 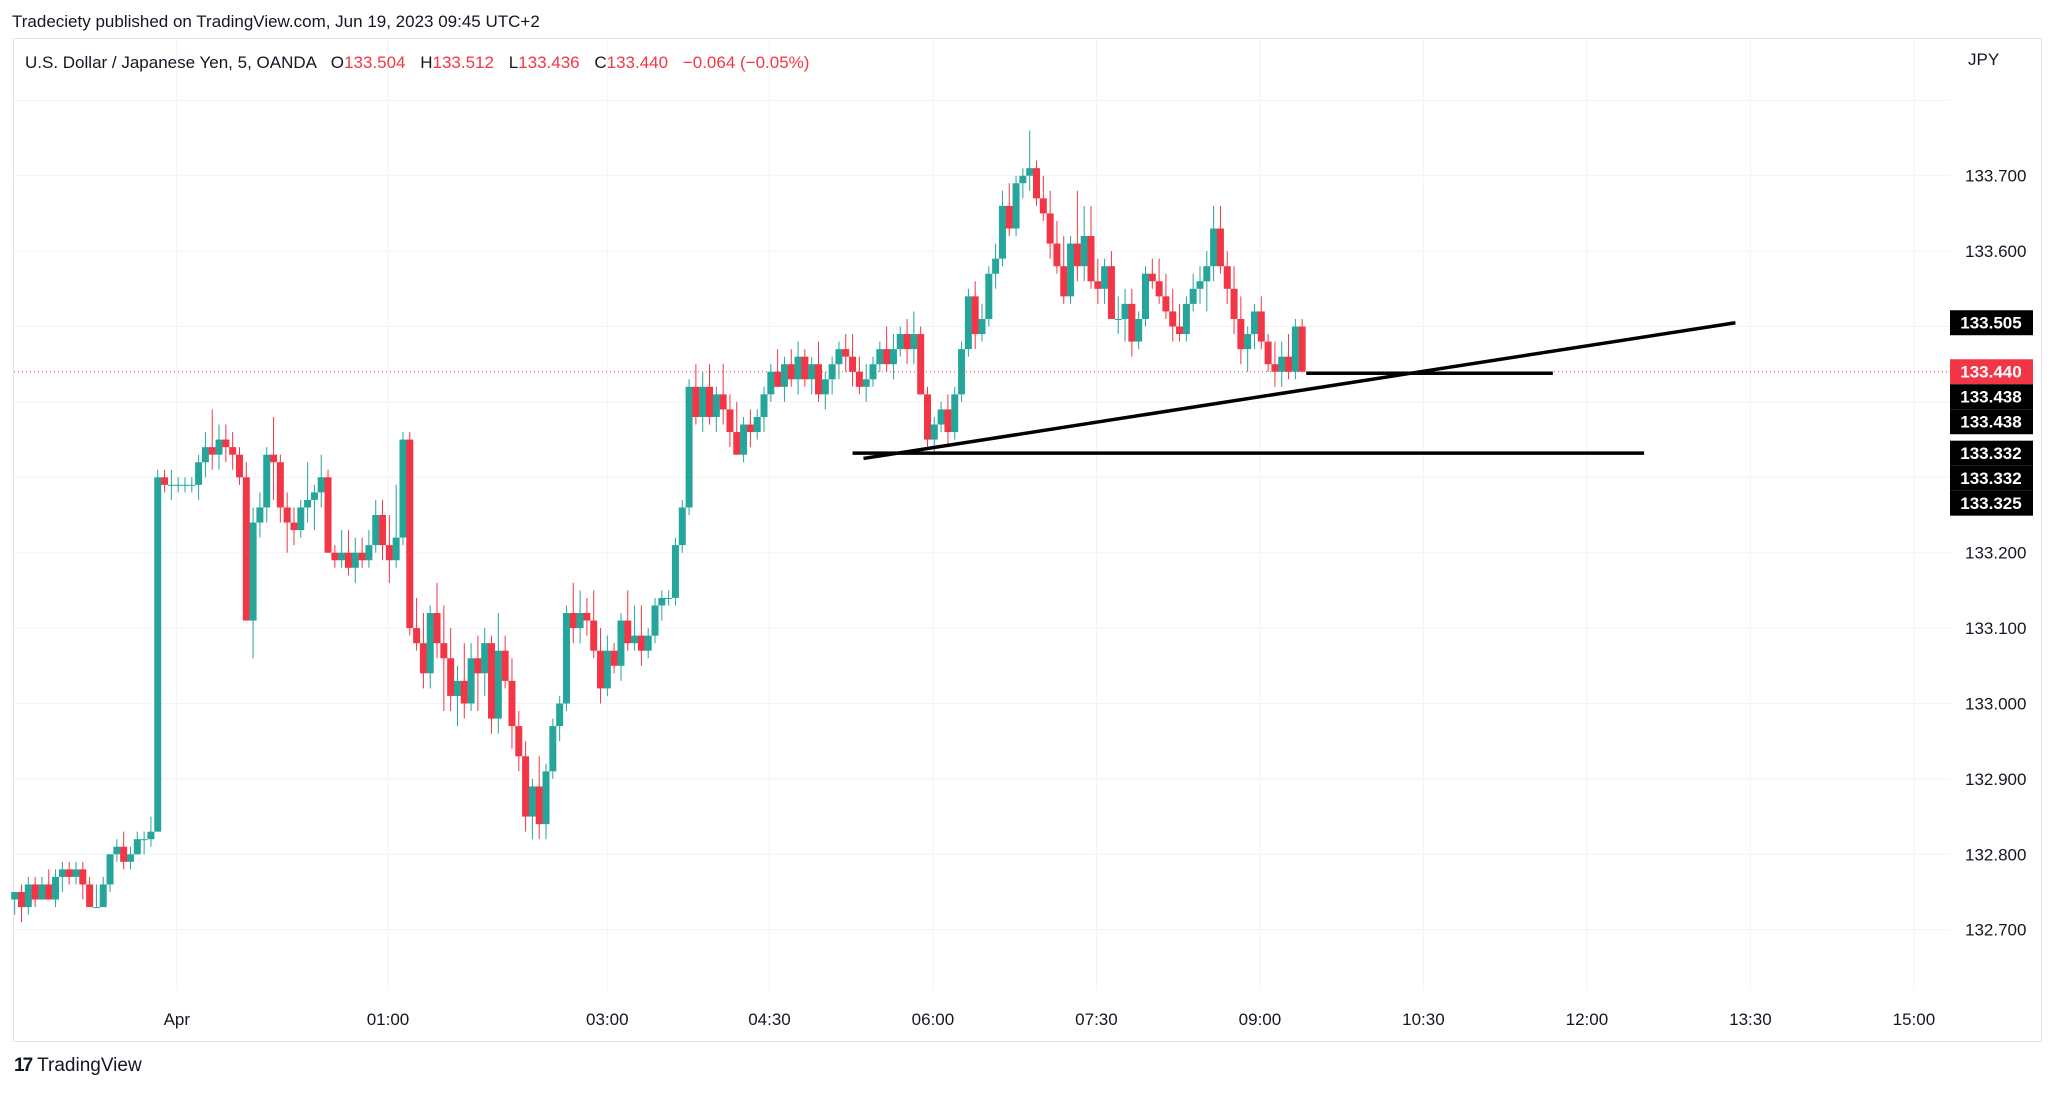 I want to click on close-value: 133.440, so click(x=637, y=62).